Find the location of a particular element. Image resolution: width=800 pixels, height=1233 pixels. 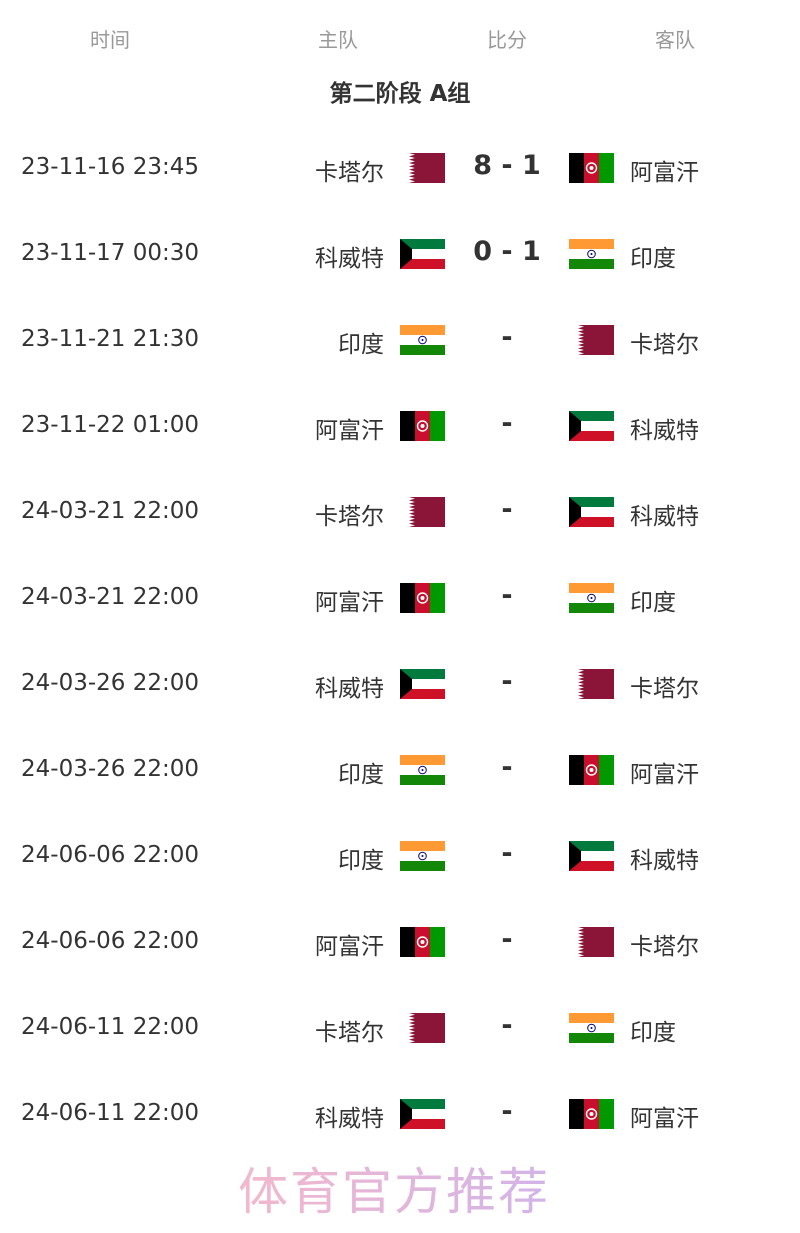

match-time: 23-11-16 23:45 is located at coordinates (110, 167).